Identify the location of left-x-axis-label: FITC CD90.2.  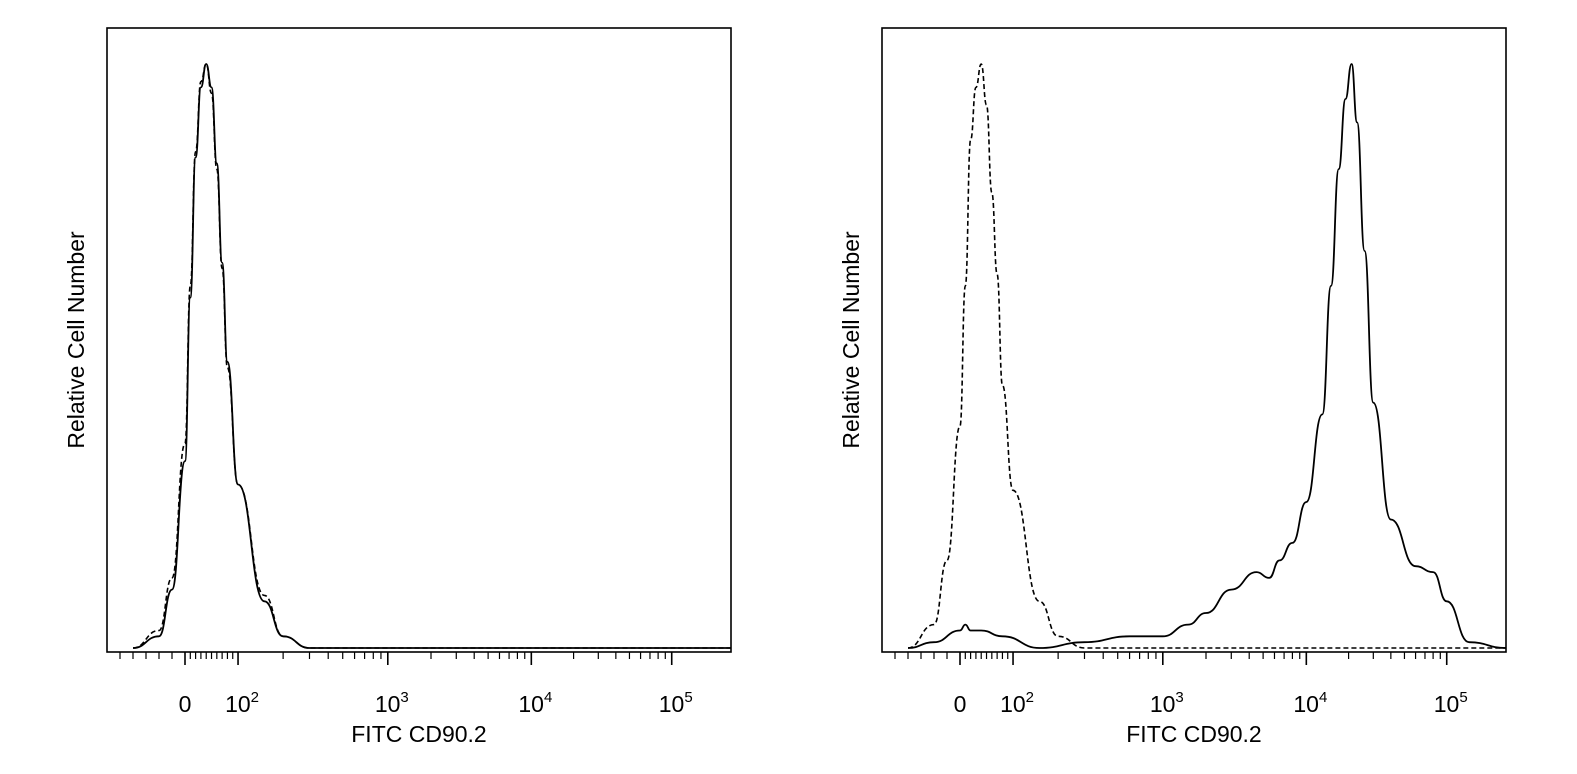
(418, 734).